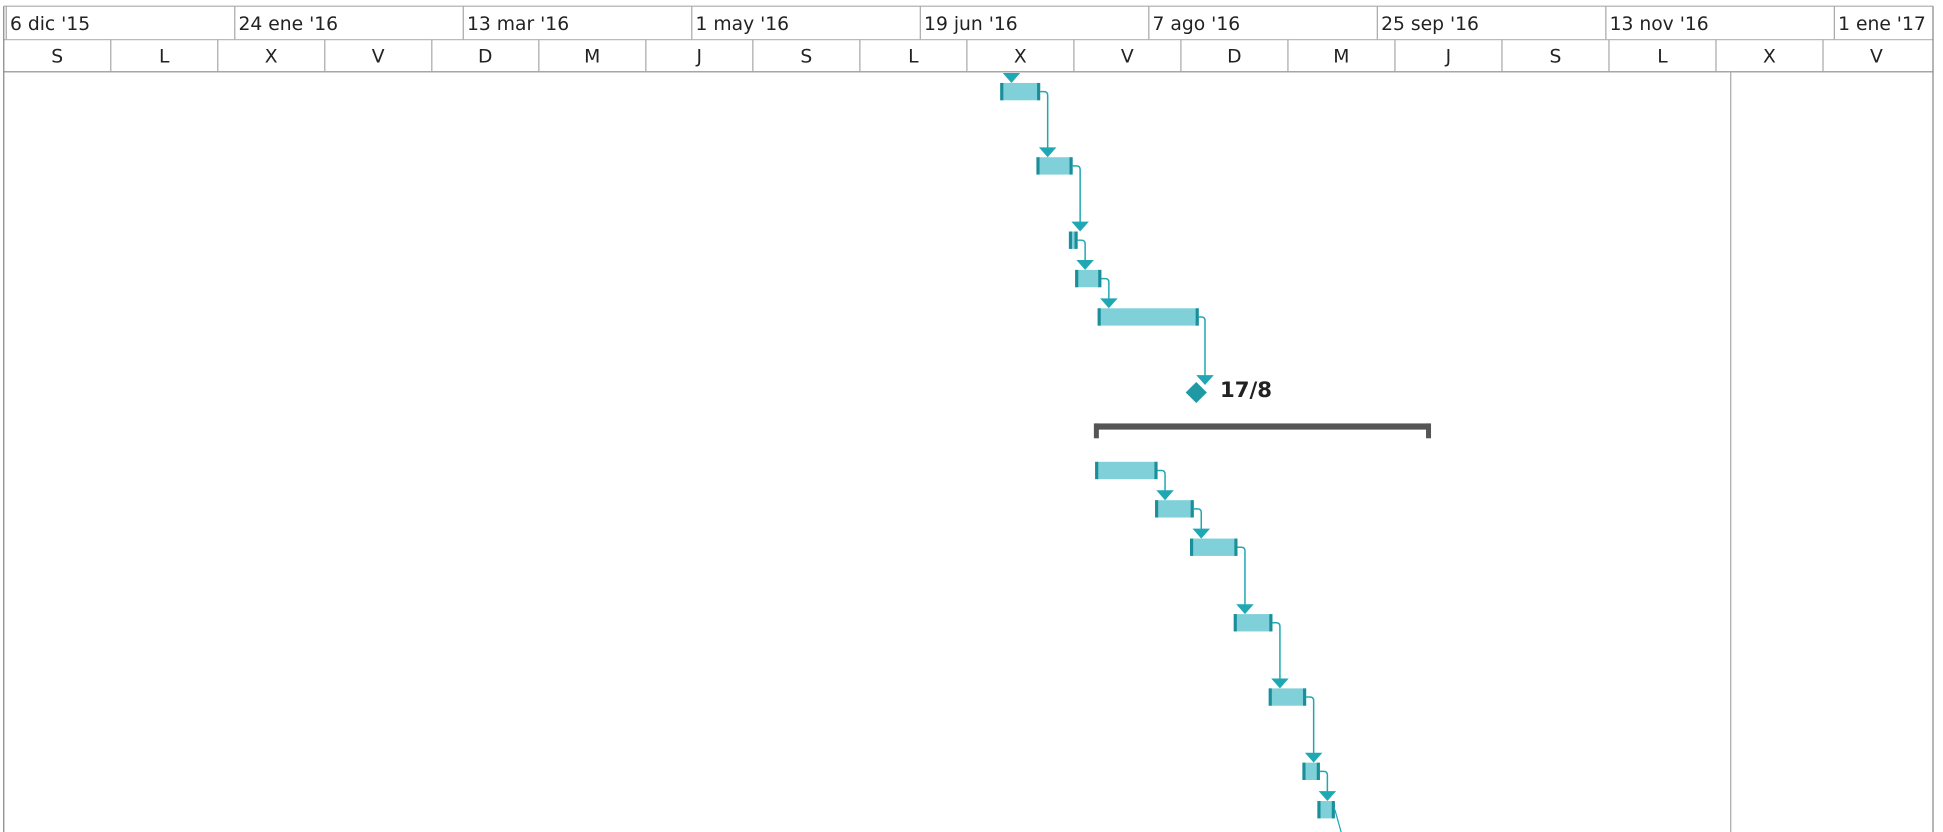  Describe the element at coordinates (50, 24) in the screenshot. I see `top-tier-label: 6 dic '15` at that location.